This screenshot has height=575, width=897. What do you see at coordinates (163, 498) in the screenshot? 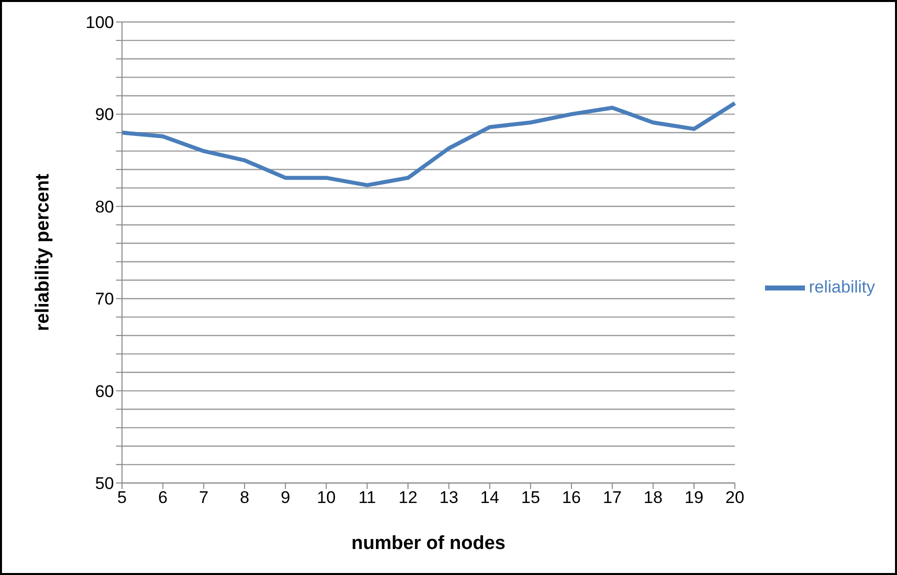
I see `x-tick-label: 6` at bounding box center [163, 498].